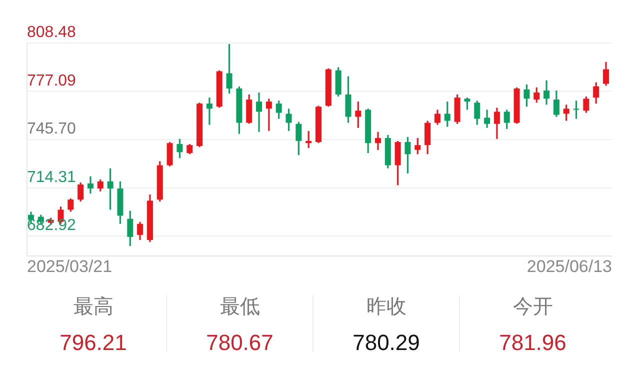  Describe the element at coordinates (51, 177) in the screenshot. I see `y-tick-label: 714.31` at that location.